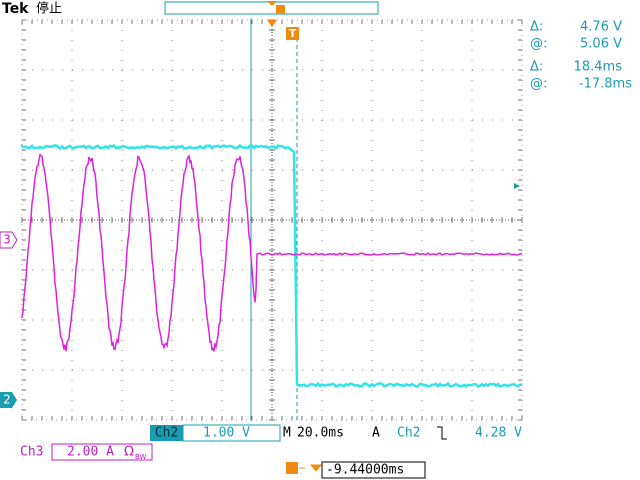  What do you see at coordinates (287, 433) in the screenshot?
I see `timebase-label: M` at bounding box center [287, 433].